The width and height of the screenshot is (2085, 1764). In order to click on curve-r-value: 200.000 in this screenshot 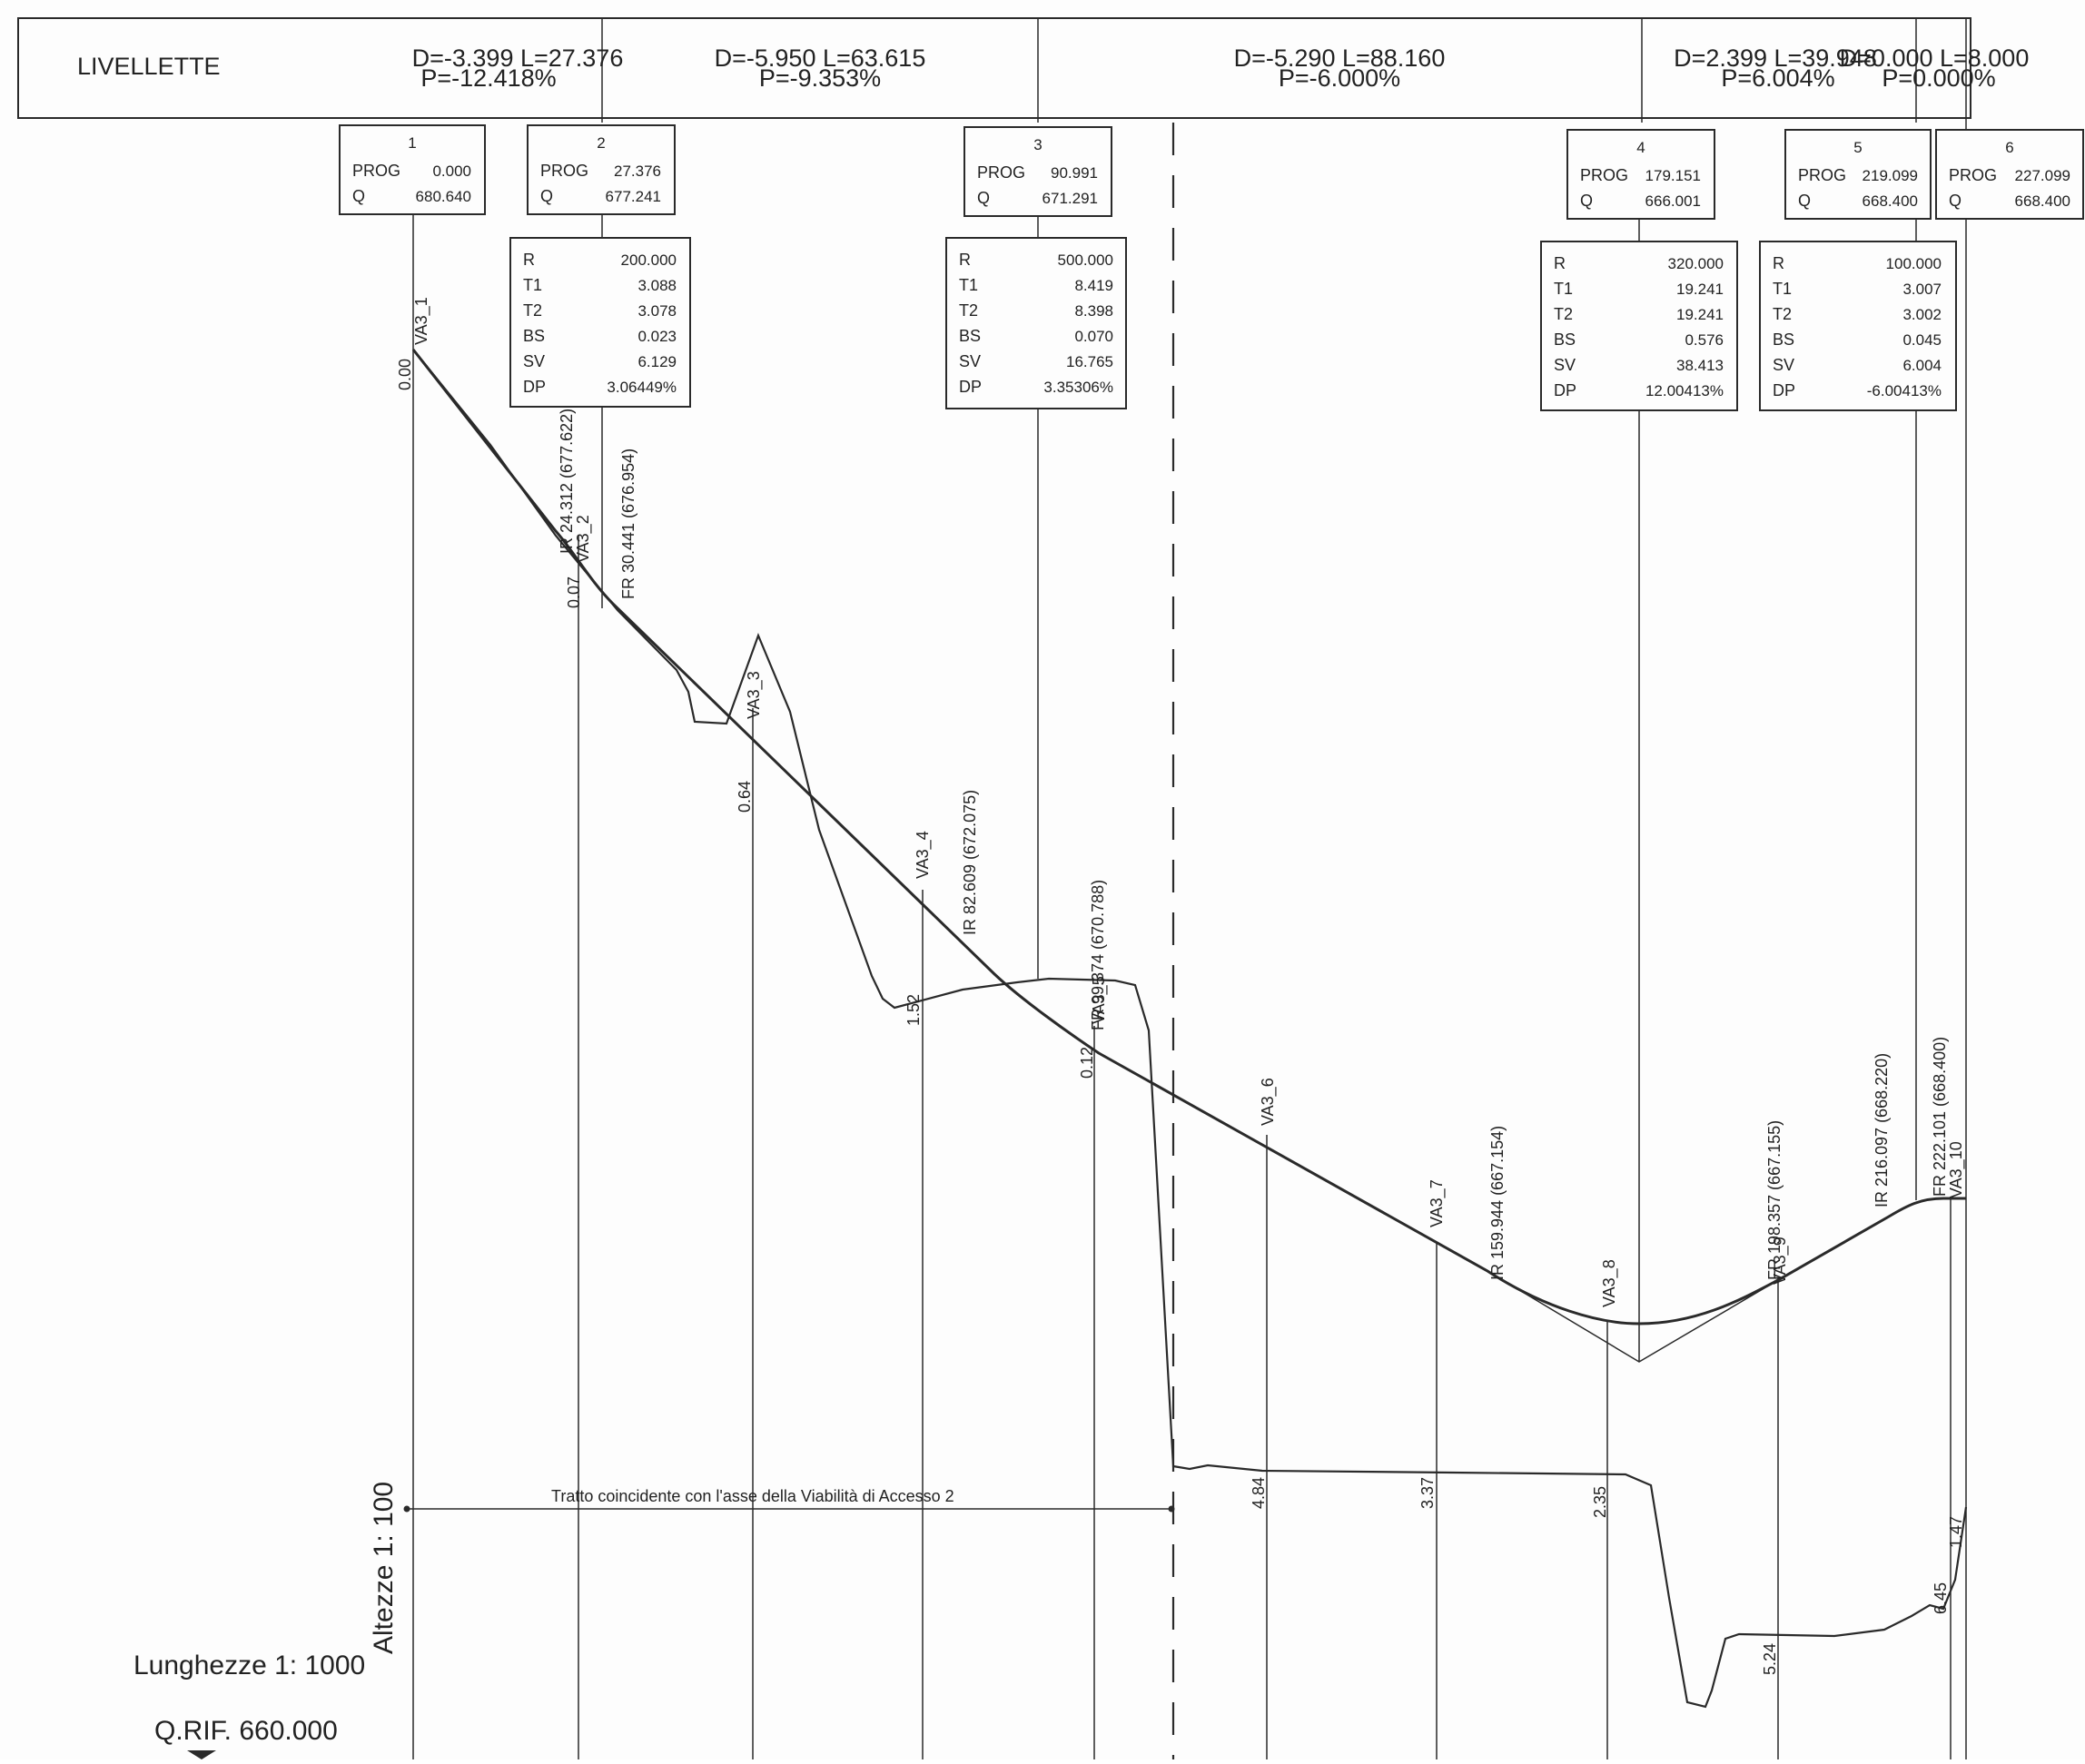, I will do `click(649, 260)`.